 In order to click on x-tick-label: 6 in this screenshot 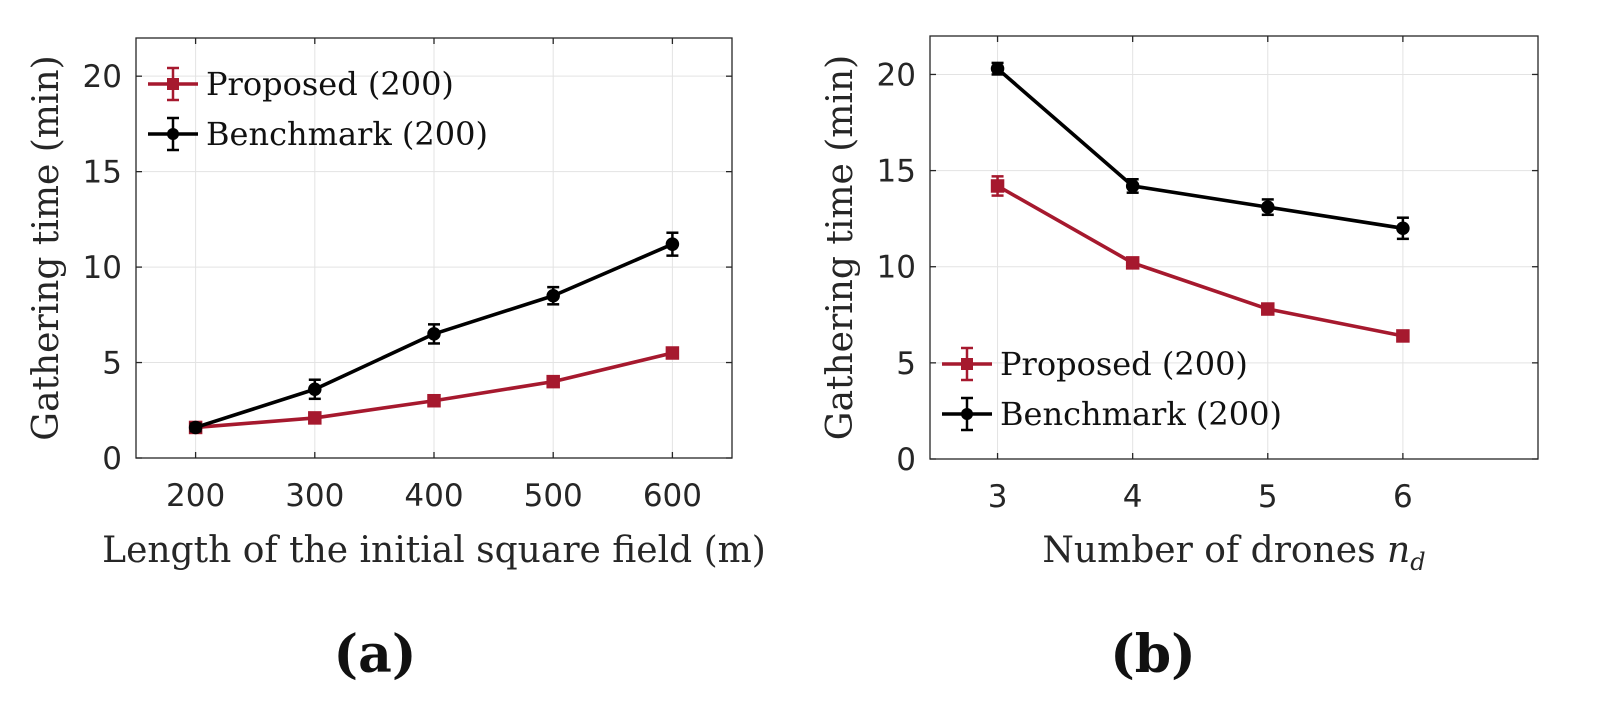, I will do `click(1403, 497)`.